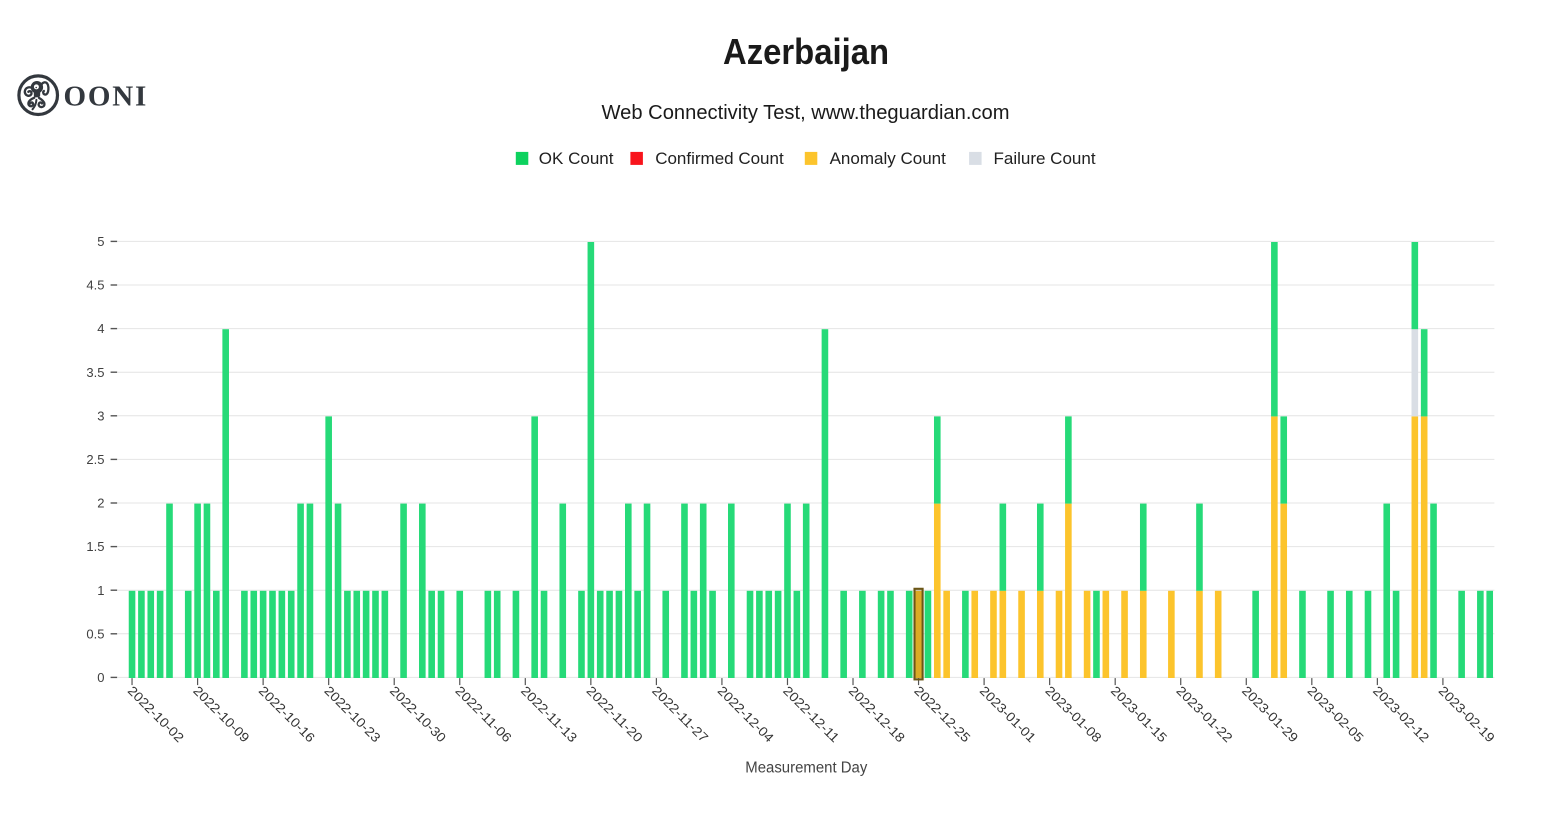 This screenshot has width=1547, height=825. What do you see at coordinates (719, 158) in the screenshot?
I see `svg-text: Confirmed Count` at bounding box center [719, 158].